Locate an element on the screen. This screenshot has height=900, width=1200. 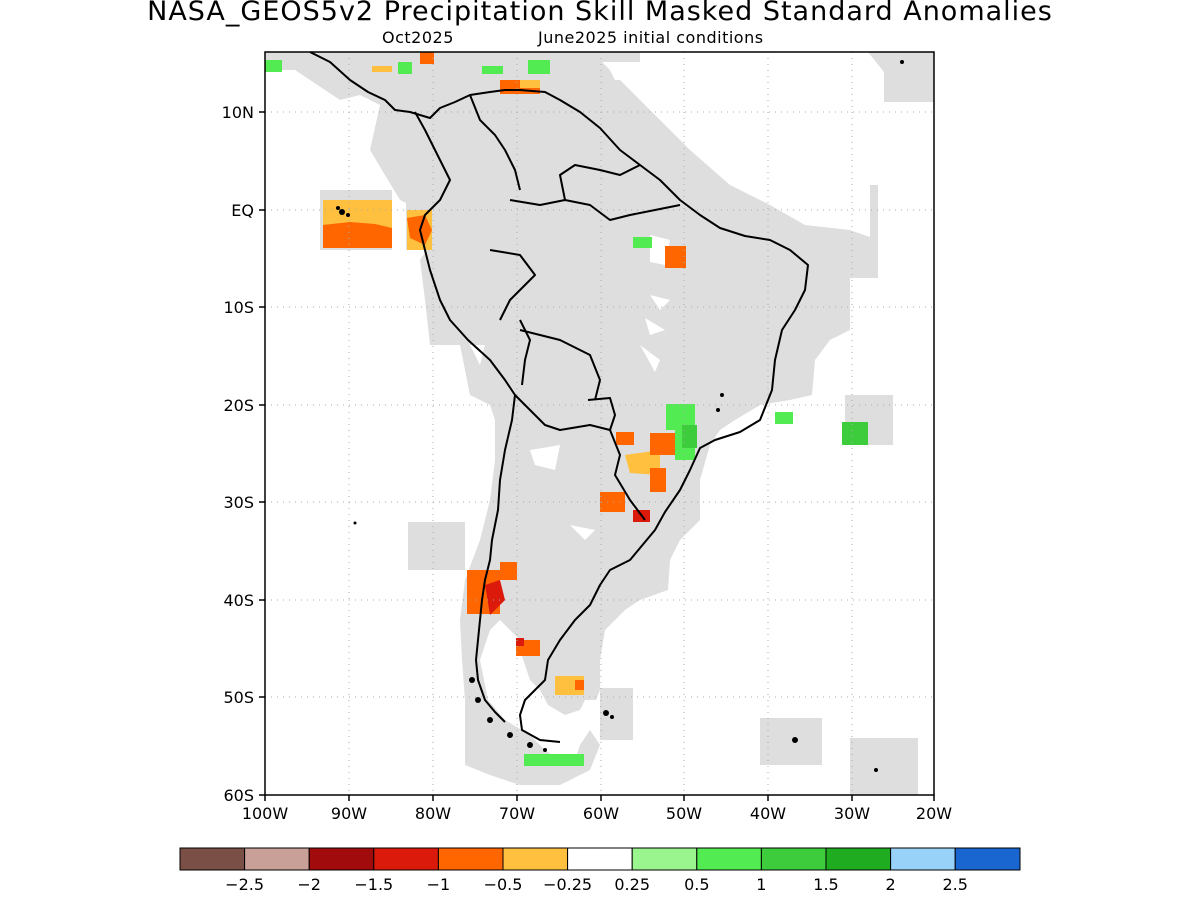
colorbar is located at coordinates (600, 859).